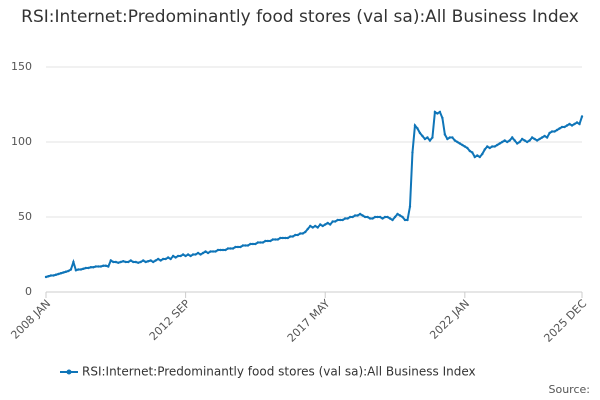  What do you see at coordinates (28, 291) in the screenshot?
I see `y-tick-label: 0` at bounding box center [28, 291].